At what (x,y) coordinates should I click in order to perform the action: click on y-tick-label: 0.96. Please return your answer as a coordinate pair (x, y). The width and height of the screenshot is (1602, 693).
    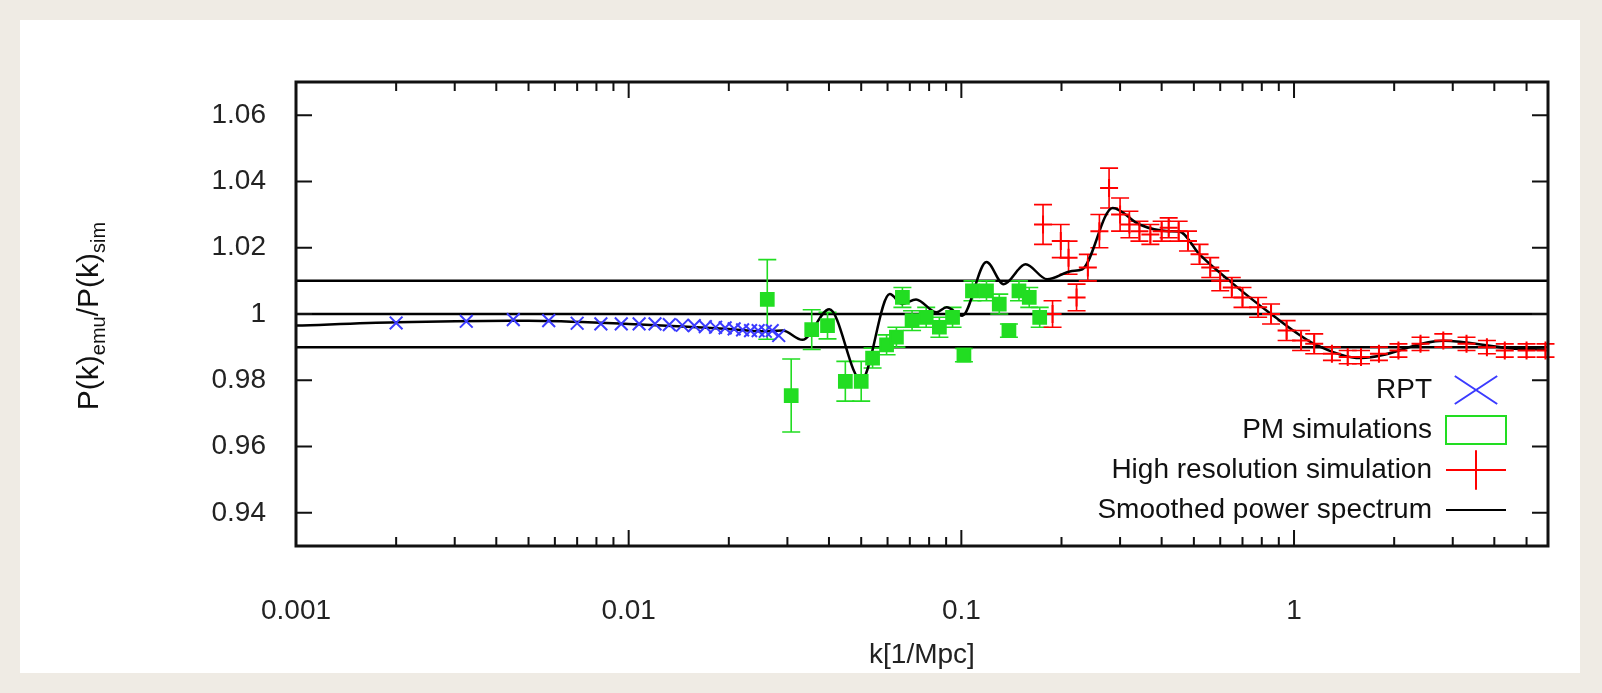
    Looking at the image, I should click on (238, 445).